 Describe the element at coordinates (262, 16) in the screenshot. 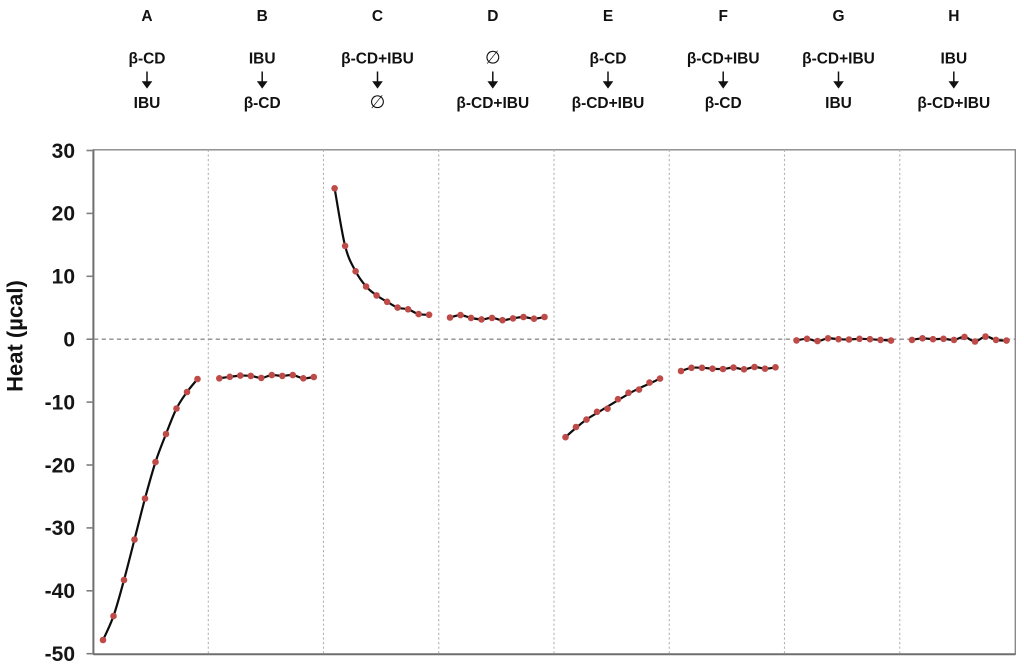

I see `svg-text: B` at that location.